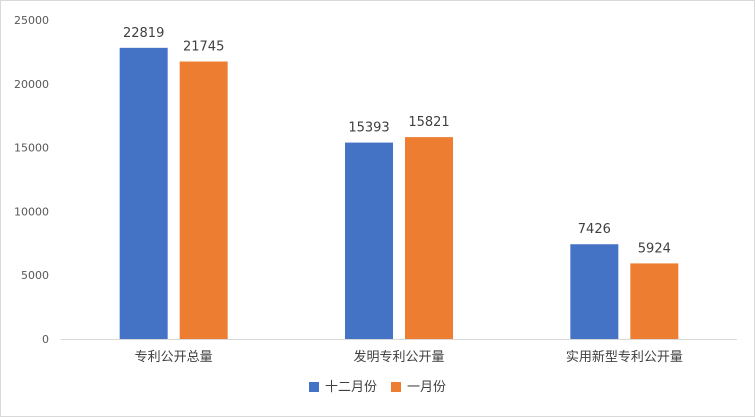 The image size is (755, 417). I want to click on data-label: 15821, so click(428, 122).